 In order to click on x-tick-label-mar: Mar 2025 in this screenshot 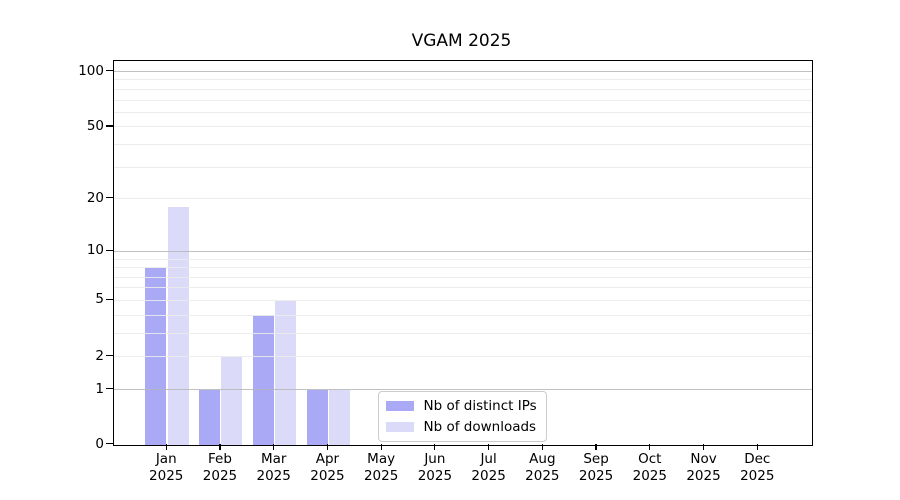, I will do `click(274, 467)`.